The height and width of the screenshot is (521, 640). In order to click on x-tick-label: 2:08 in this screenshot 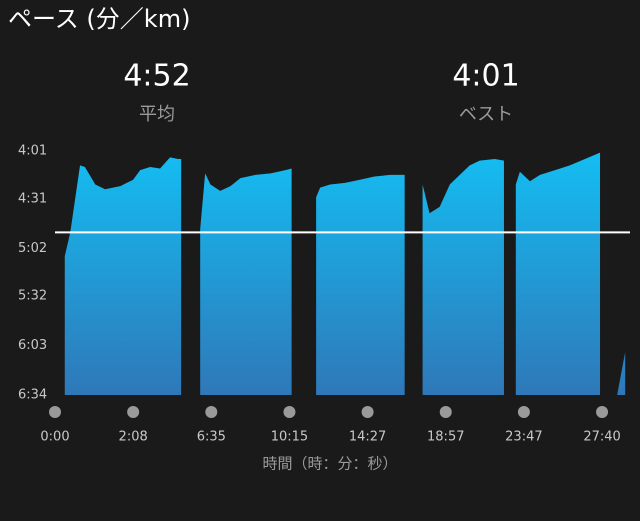, I will do `click(133, 437)`.